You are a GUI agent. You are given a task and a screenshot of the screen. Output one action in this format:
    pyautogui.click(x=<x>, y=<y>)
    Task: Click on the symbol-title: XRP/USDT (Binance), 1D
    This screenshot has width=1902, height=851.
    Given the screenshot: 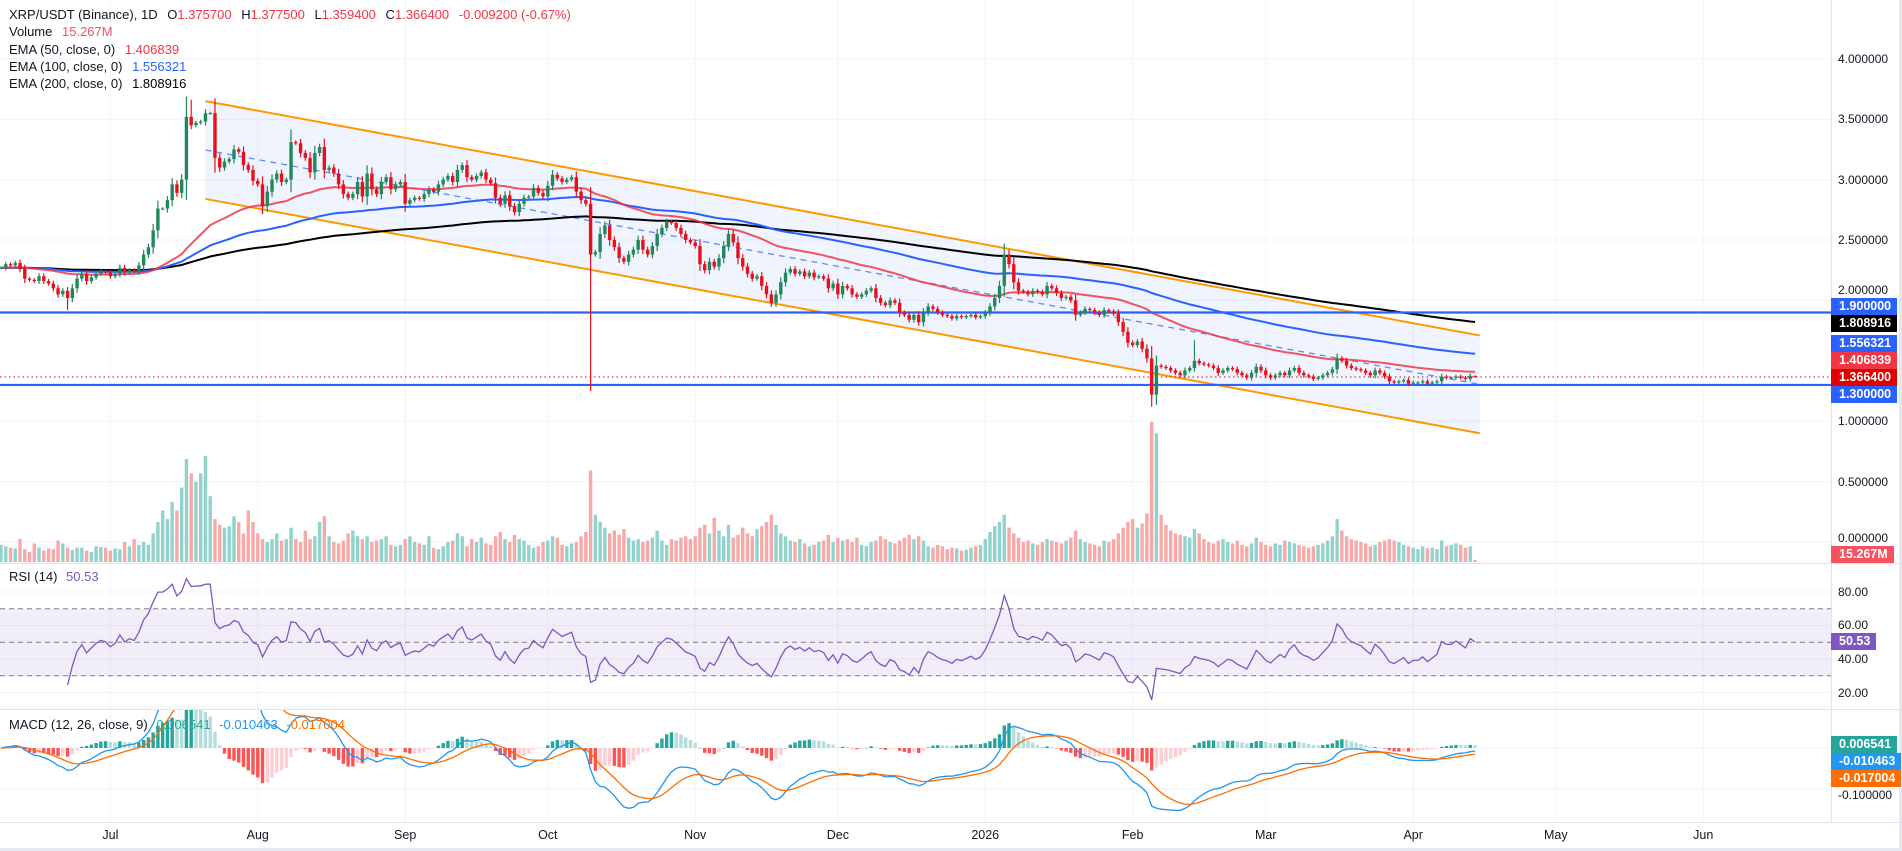 What is the action you would take?
    pyautogui.click(x=83, y=14)
    